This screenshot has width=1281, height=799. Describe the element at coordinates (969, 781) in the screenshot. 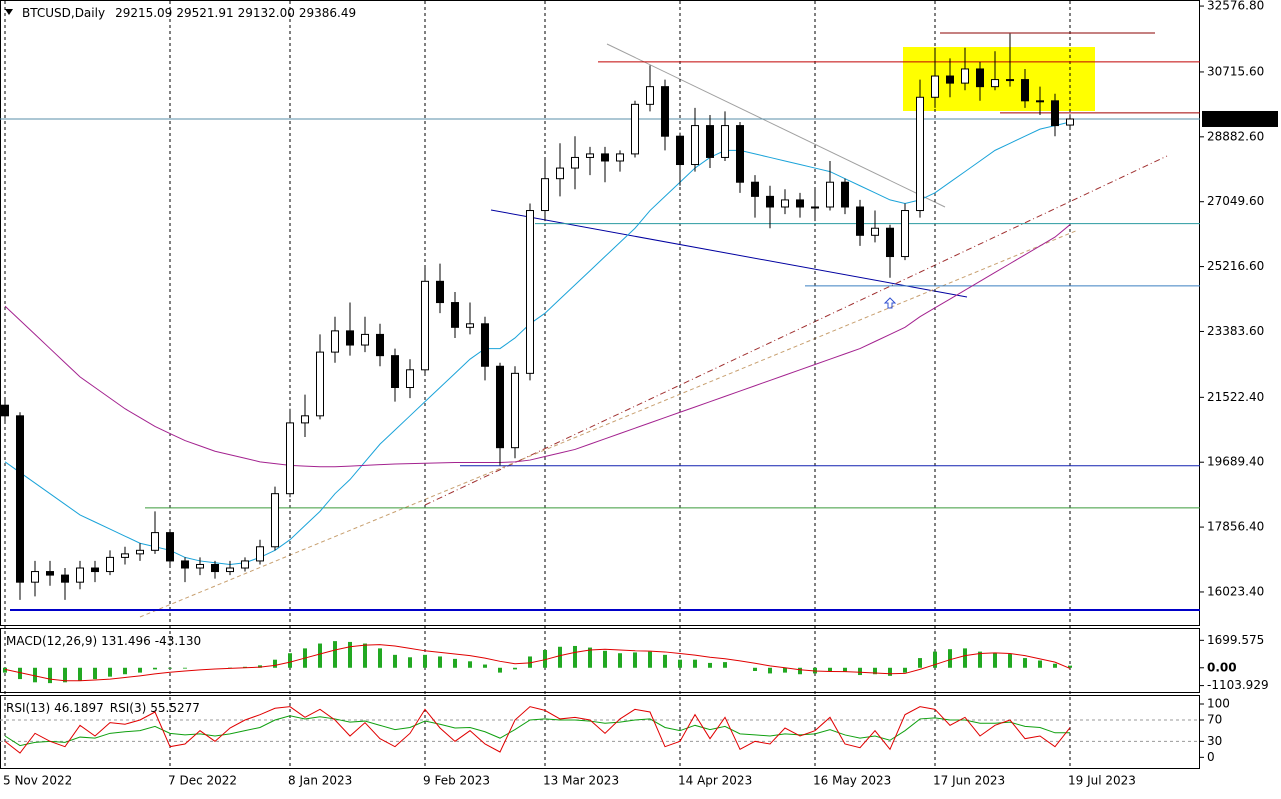

I see `x-tick-label: 17 Jun 2023` at that location.